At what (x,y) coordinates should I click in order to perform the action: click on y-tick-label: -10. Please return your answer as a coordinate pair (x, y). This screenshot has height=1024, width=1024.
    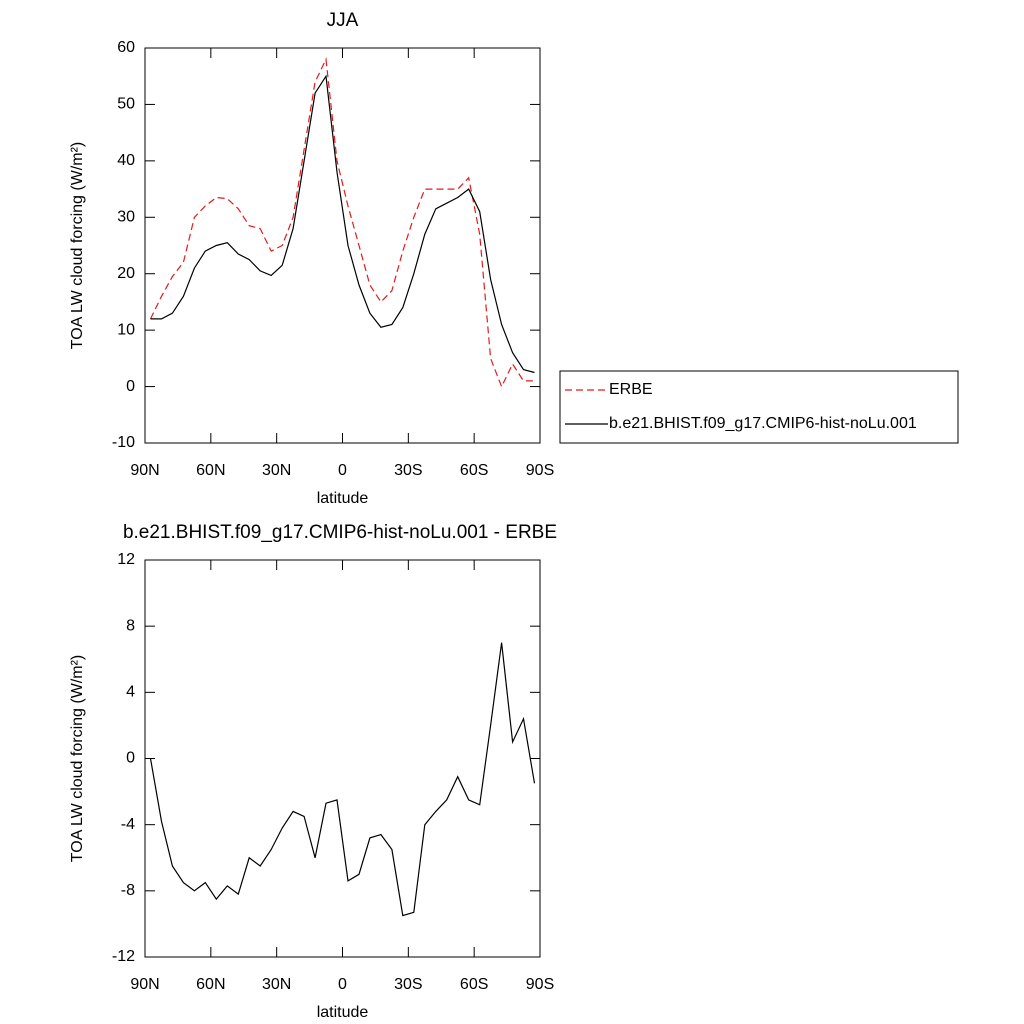
    Looking at the image, I should click on (123, 442).